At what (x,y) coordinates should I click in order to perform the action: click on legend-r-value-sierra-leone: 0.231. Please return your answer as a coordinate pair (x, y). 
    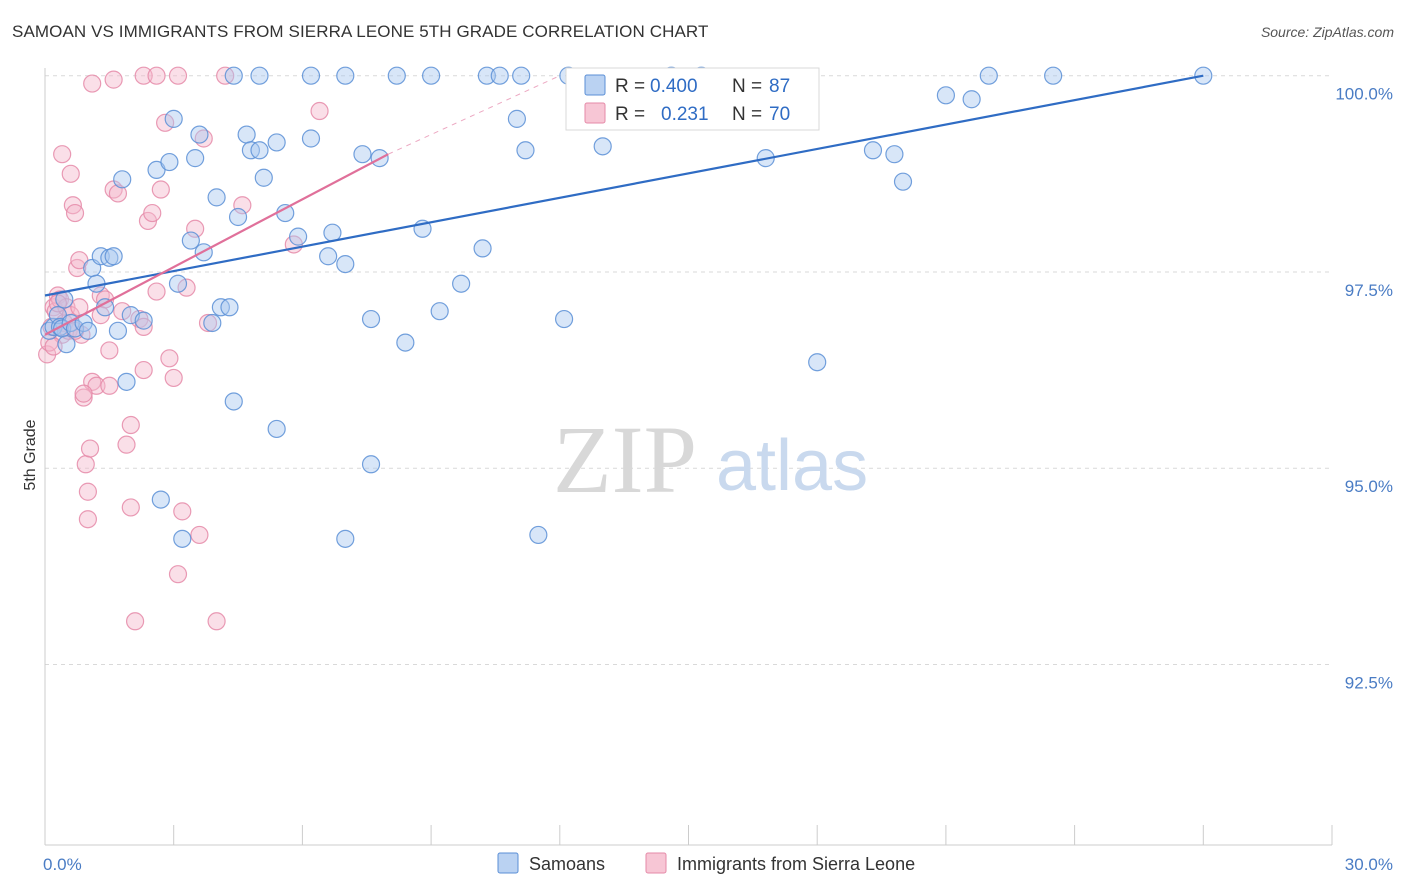
    Looking at the image, I should click on (685, 114).